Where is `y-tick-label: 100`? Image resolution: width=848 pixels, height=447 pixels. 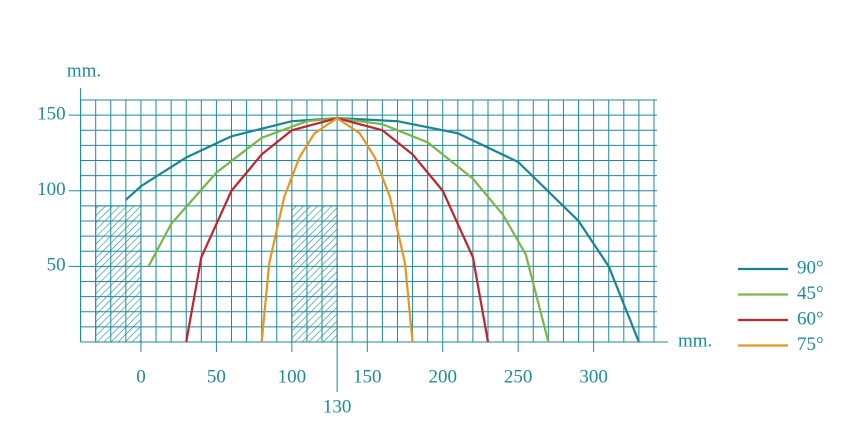
y-tick-label: 100 is located at coordinates (51, 189).